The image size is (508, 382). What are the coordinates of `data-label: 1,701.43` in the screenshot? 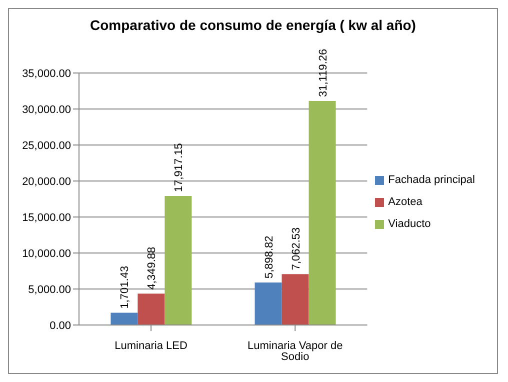 It's located at (125, 287).